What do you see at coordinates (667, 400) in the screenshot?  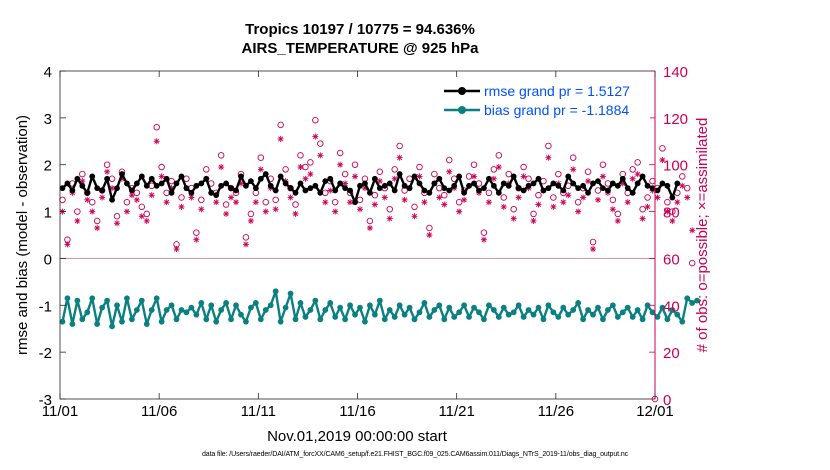 I see `y2-tick-label: 0` at bounding box center [667, 400].